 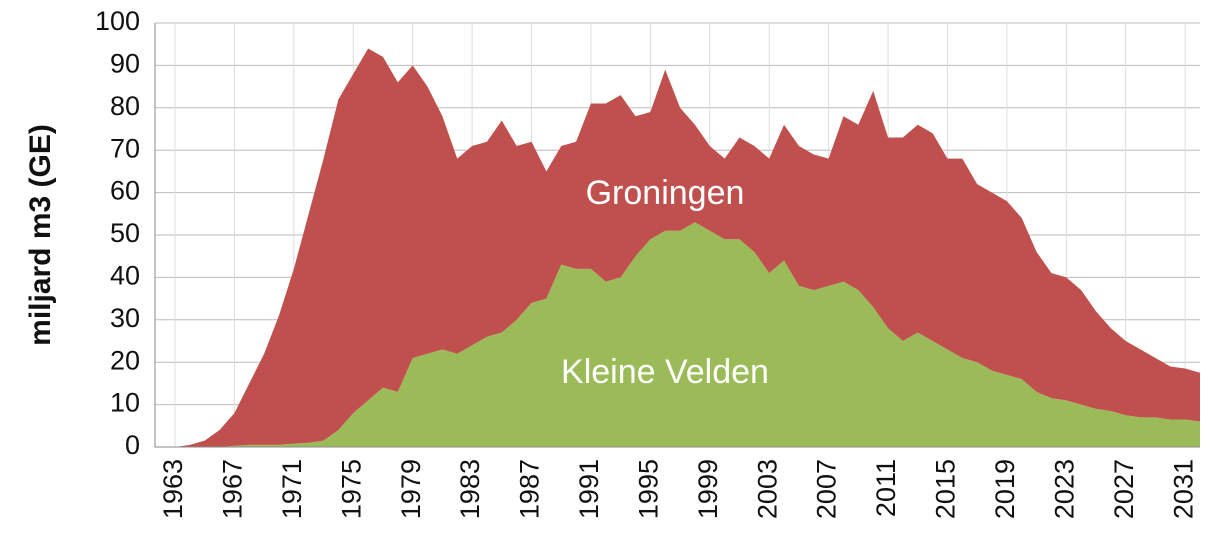 What do you see at coordinates (292, 489) in the screenshot?
I see `x-tick-label: 1971` at bounding box center [292, 489].